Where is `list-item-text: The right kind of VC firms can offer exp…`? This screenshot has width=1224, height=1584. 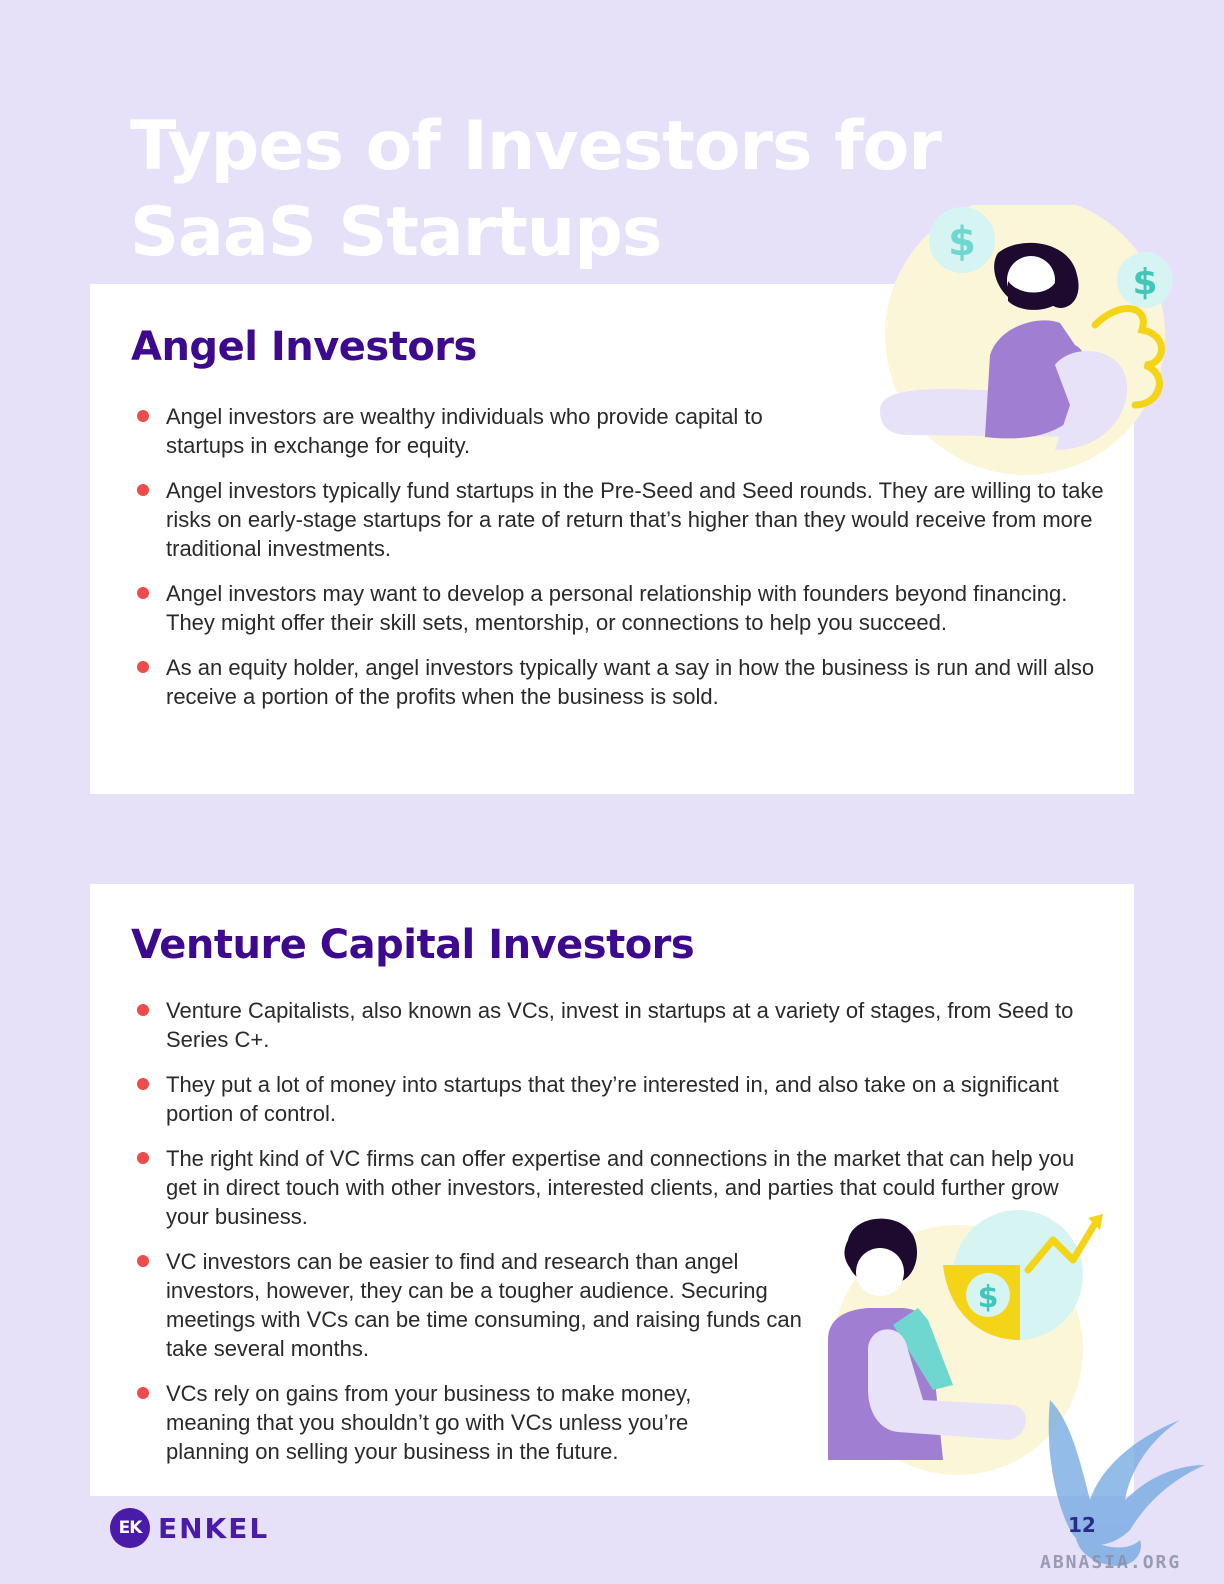
list-item-text: The right kind of VC firms can offer exp… is located at coordinates (620, 1187).